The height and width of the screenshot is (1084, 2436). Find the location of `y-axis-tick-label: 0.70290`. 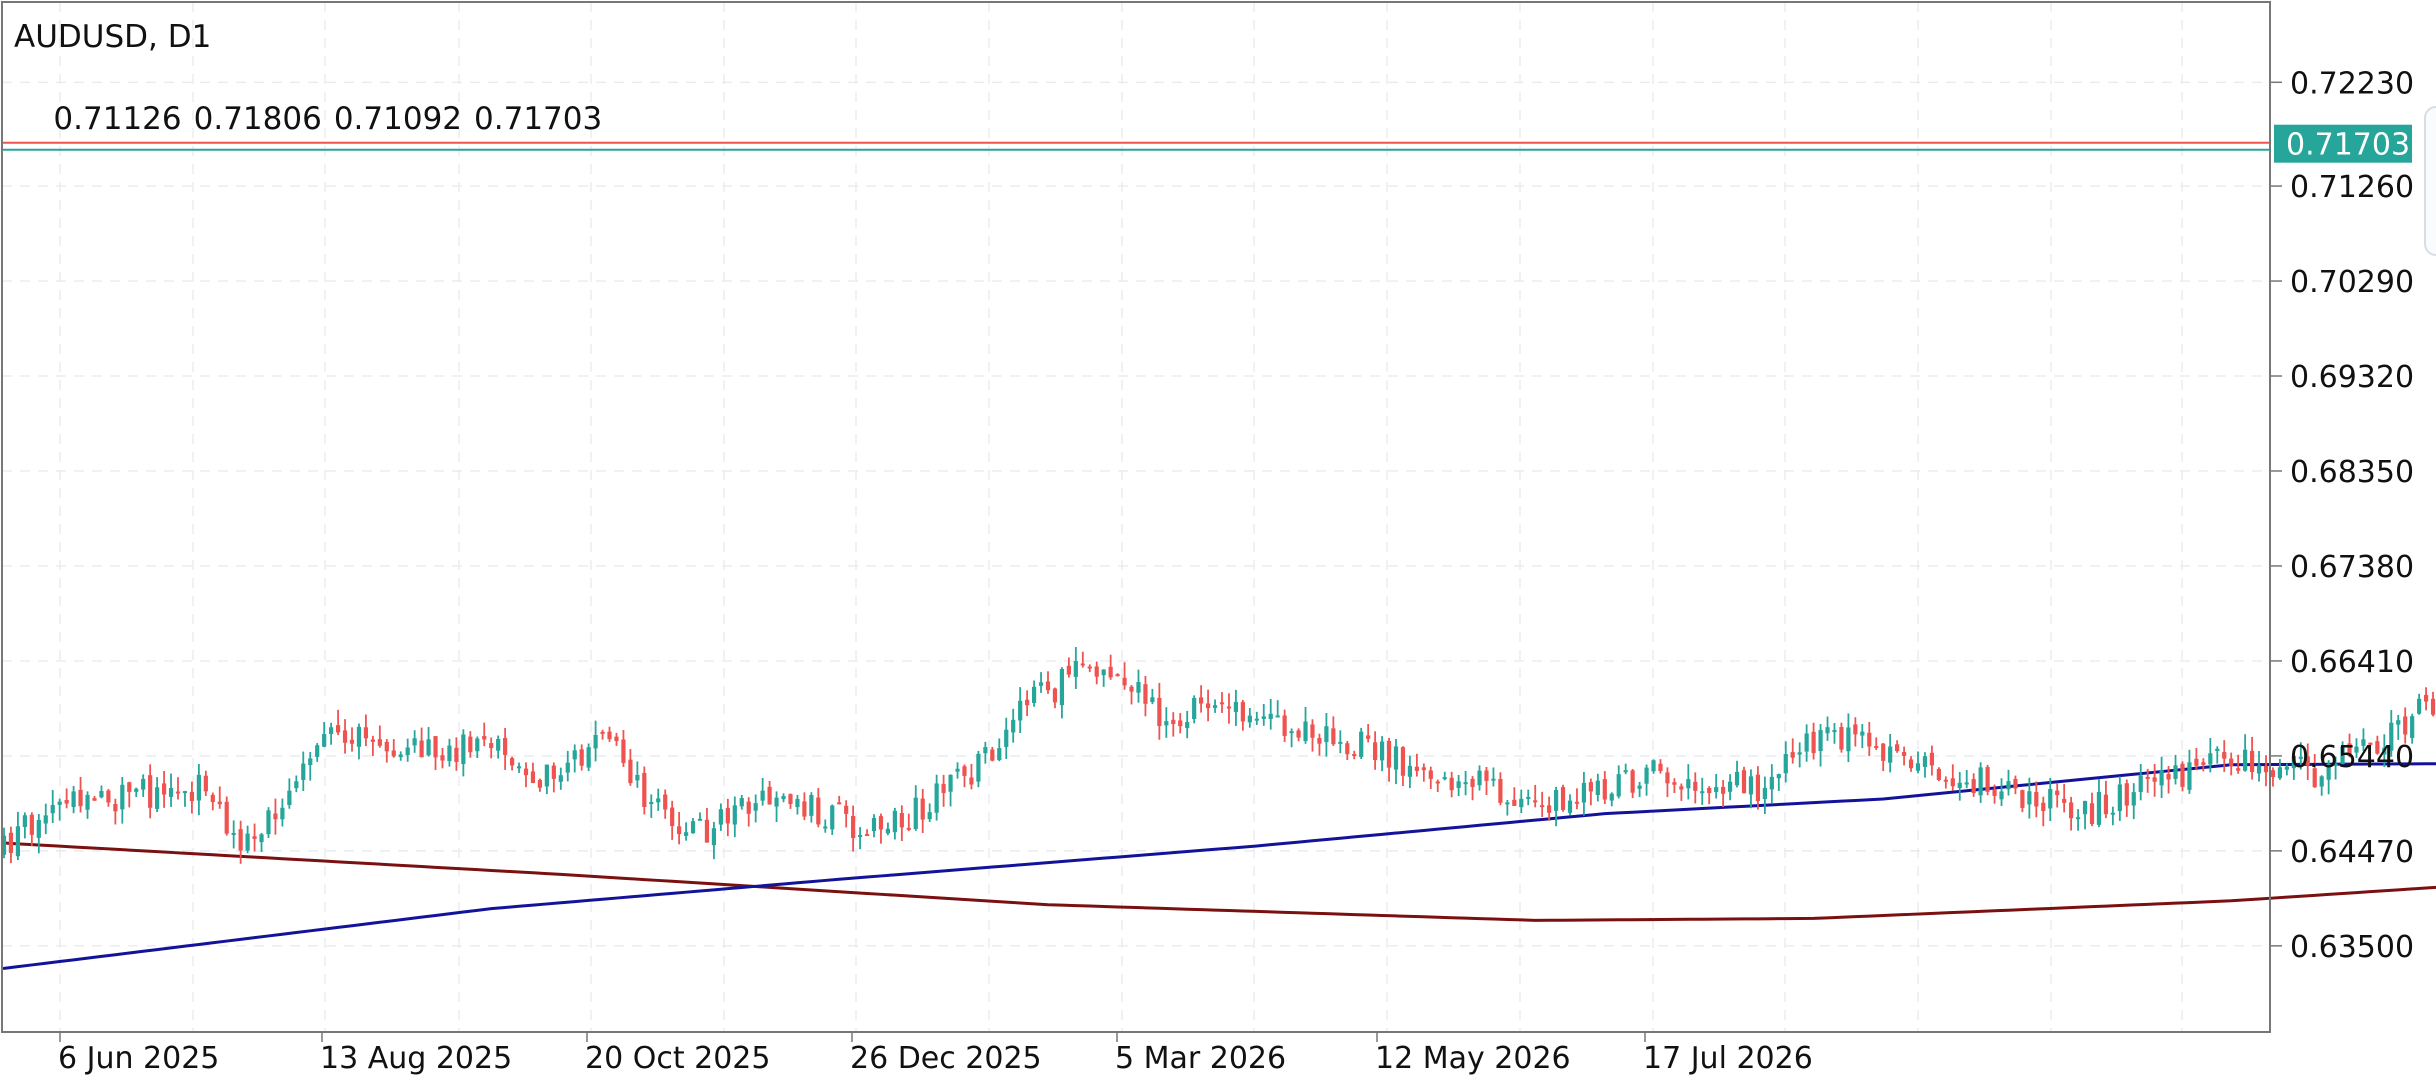

y-axis-tick-label: 0.70290 is located at coordinates (2352, 282).